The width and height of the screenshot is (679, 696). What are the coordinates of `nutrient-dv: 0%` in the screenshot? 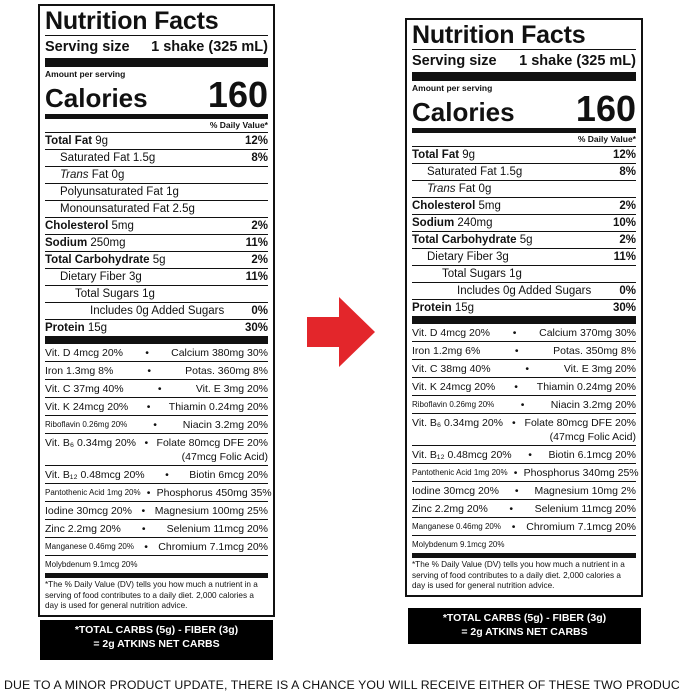 It's located at (627, 291).